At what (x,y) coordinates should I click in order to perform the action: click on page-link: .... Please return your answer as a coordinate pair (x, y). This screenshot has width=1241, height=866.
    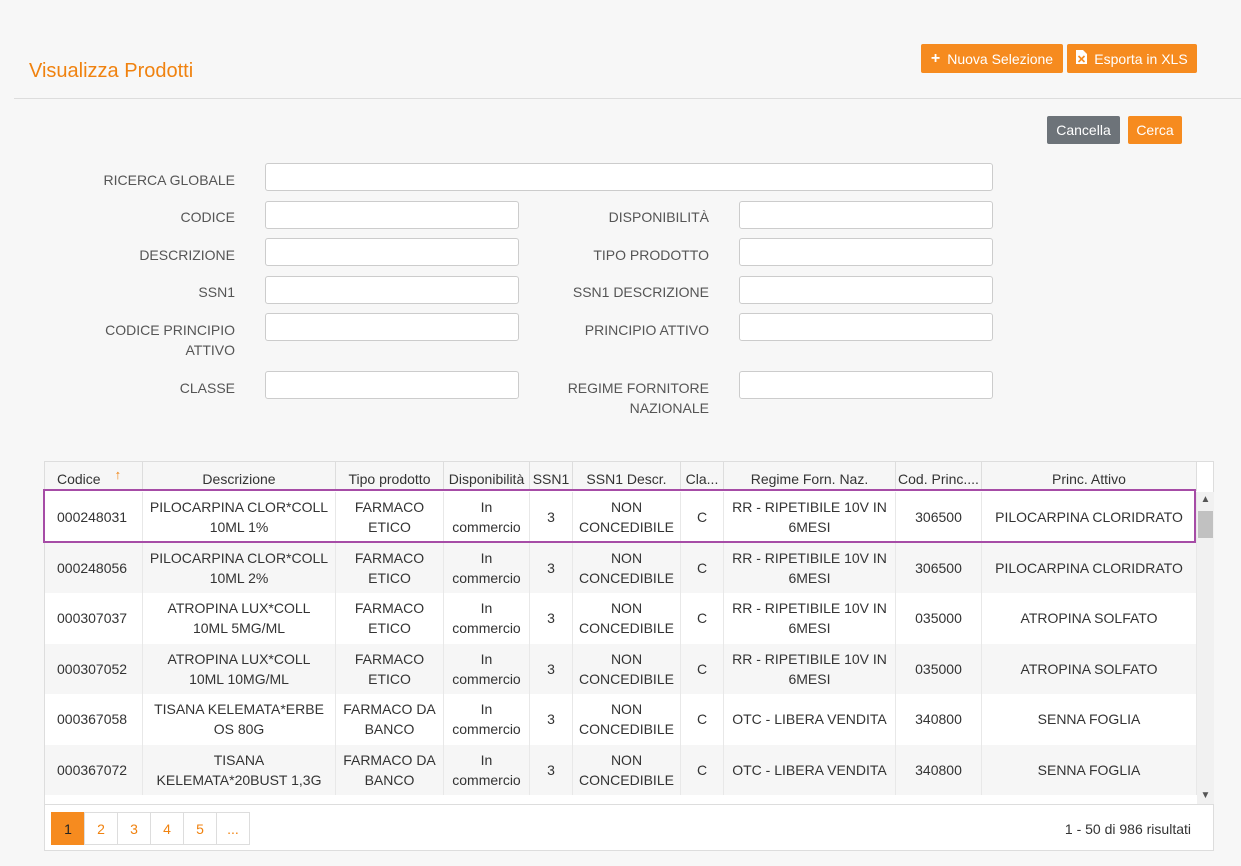
    Looking at the image, I should click on (233, 828).